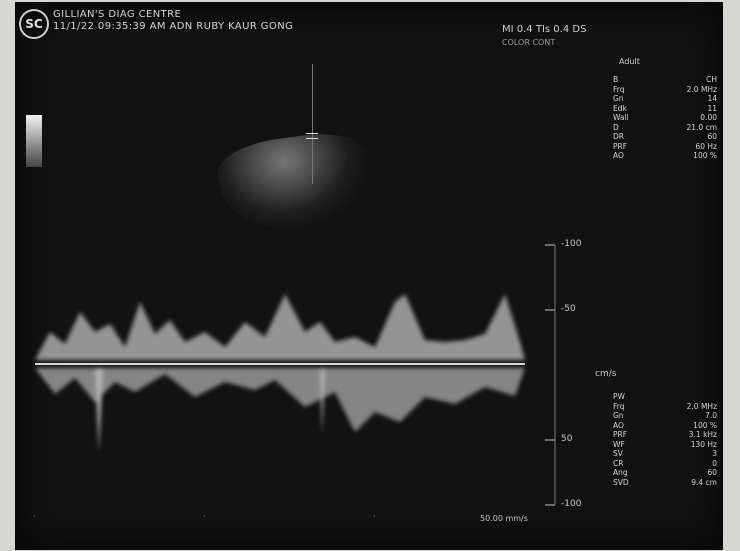  What do you see at coordinates (665, 136) in the screenshot?
I see `param-row: DR 60` at bounding box center [665, 136].